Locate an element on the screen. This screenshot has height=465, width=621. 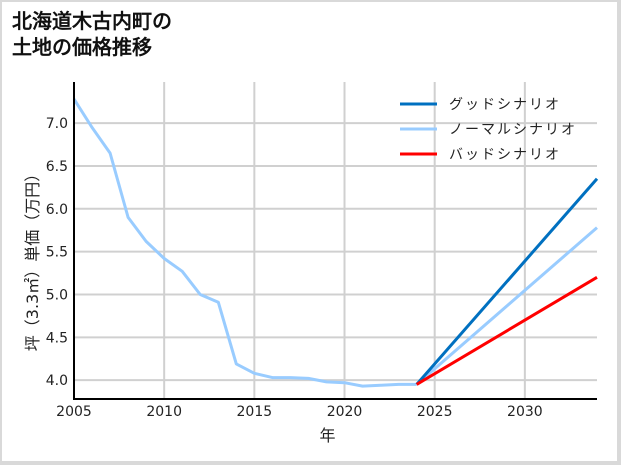
x-tick-label: 2015 is located at coordinates (255, 412).